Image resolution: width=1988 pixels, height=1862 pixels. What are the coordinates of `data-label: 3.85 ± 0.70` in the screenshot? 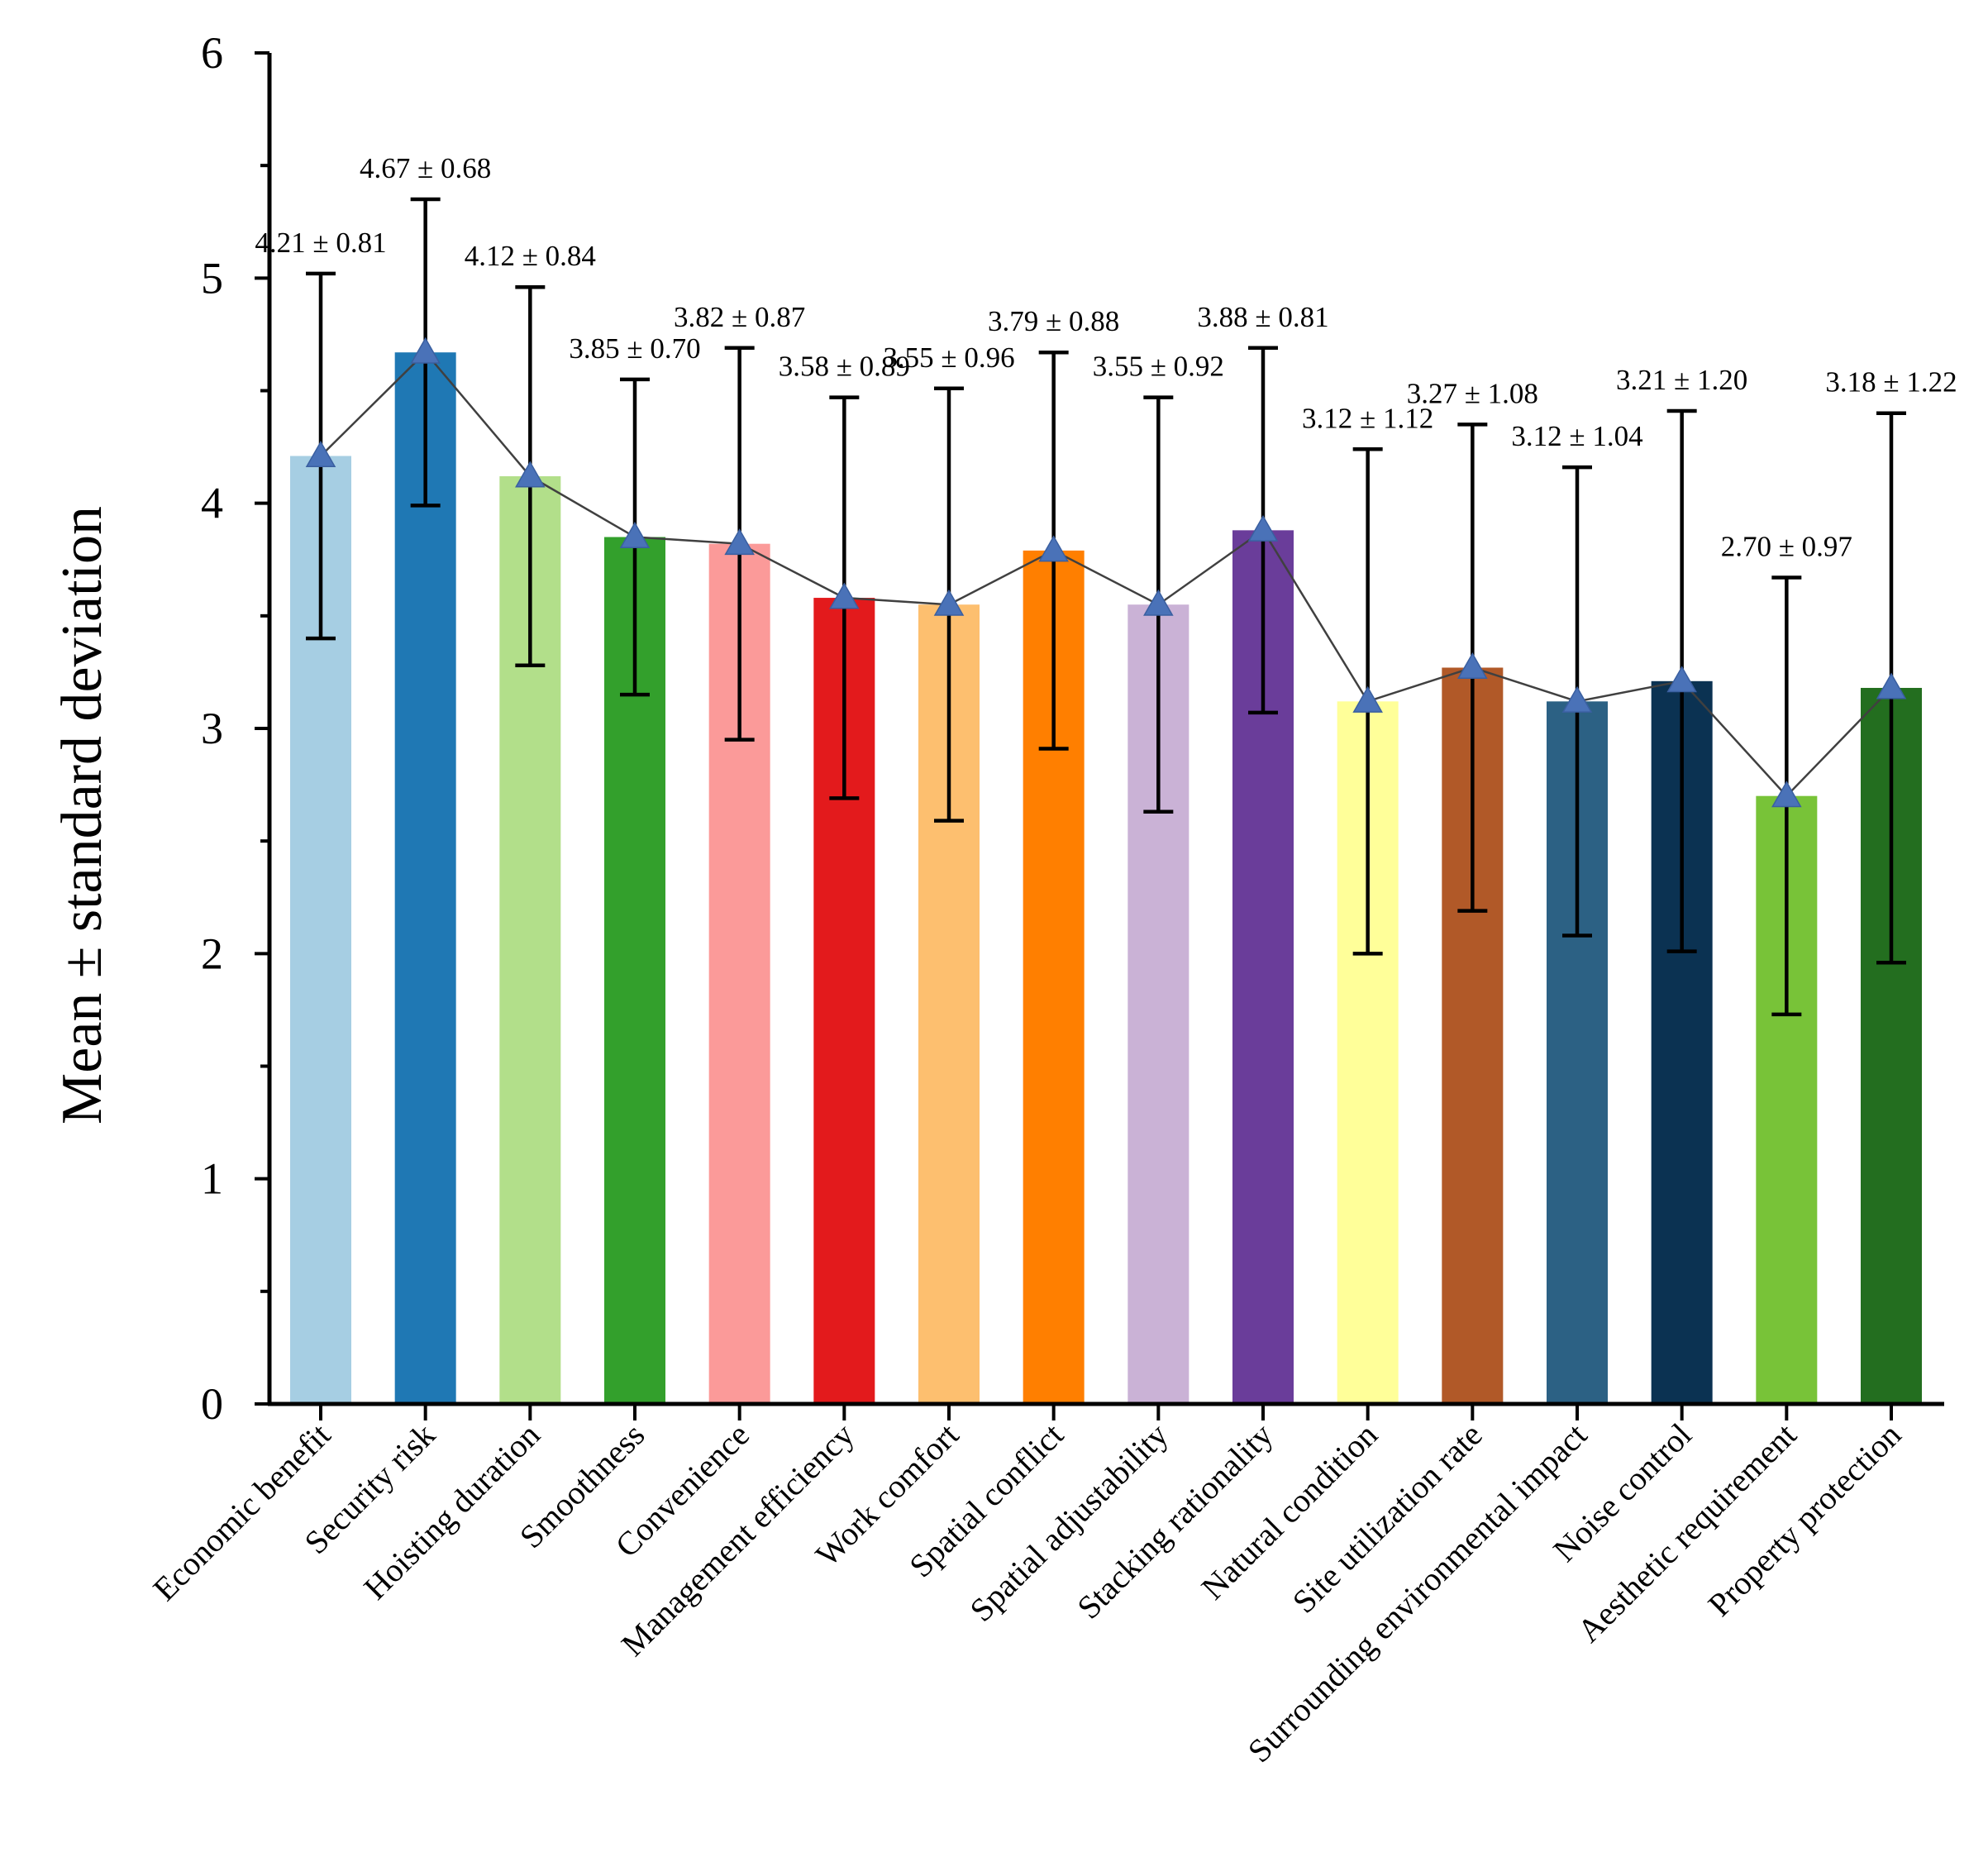 It's located at (634, 348).